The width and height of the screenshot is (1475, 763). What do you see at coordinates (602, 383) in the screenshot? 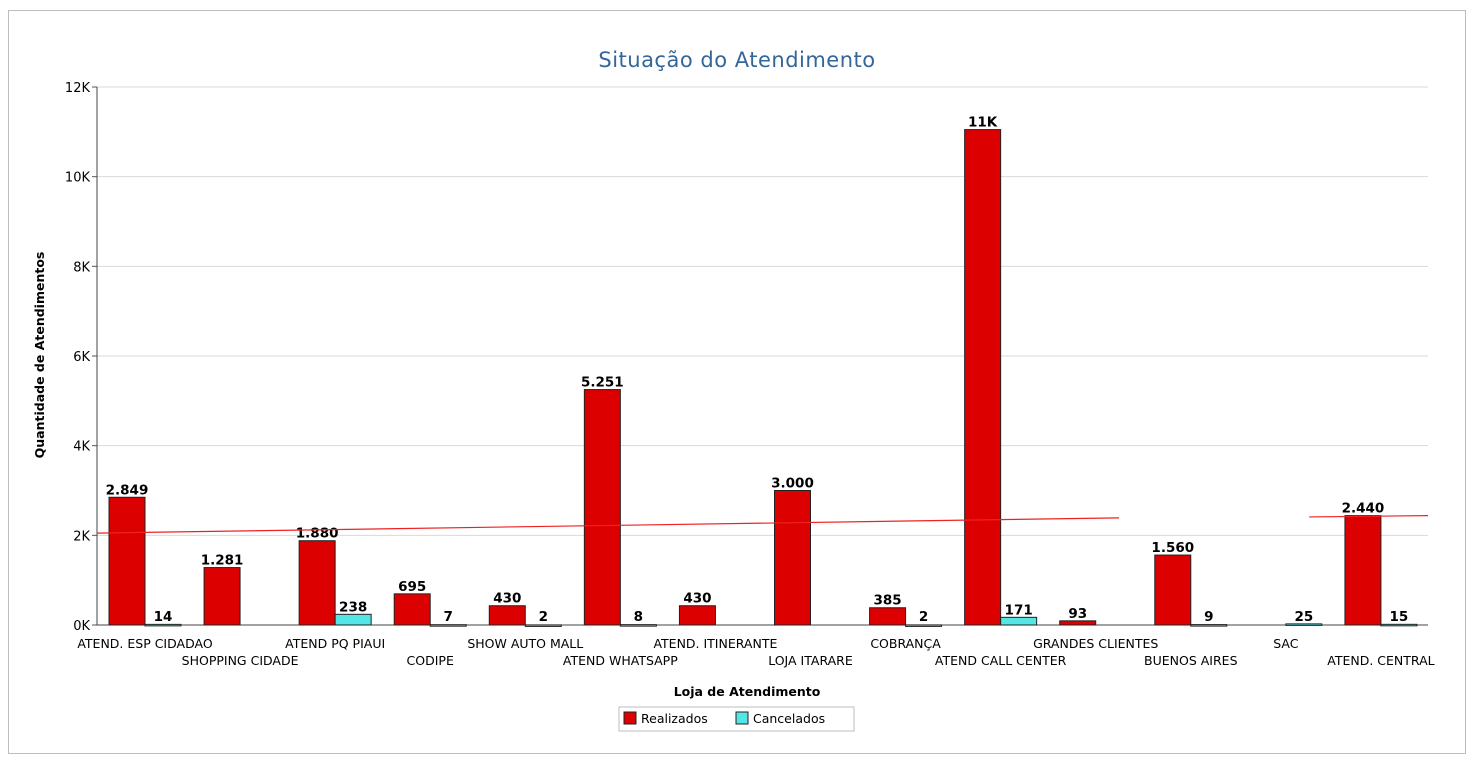
I see `data-label-realizados: 5.251` at bounding box center [602, 383].